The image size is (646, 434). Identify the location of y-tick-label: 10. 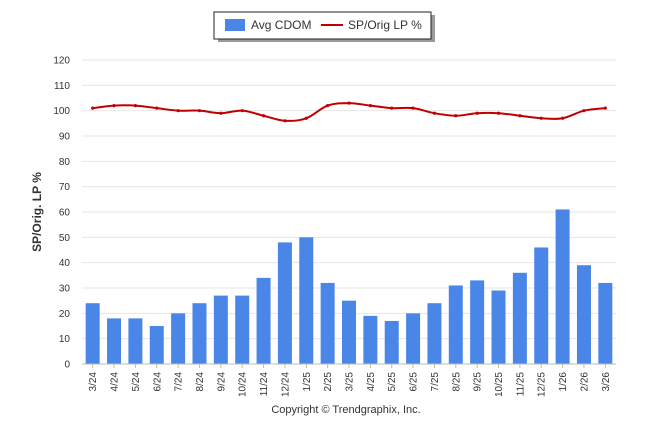
(65, 339).